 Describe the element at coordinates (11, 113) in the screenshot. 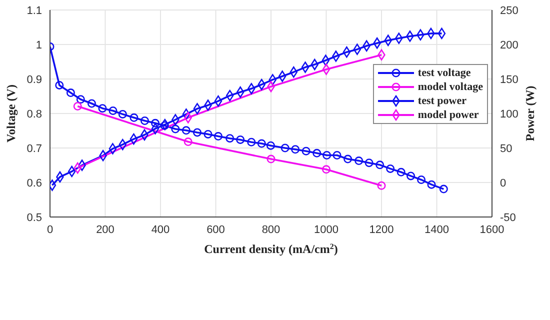

I see `y-axis-title: Voltage (V)` at that location.